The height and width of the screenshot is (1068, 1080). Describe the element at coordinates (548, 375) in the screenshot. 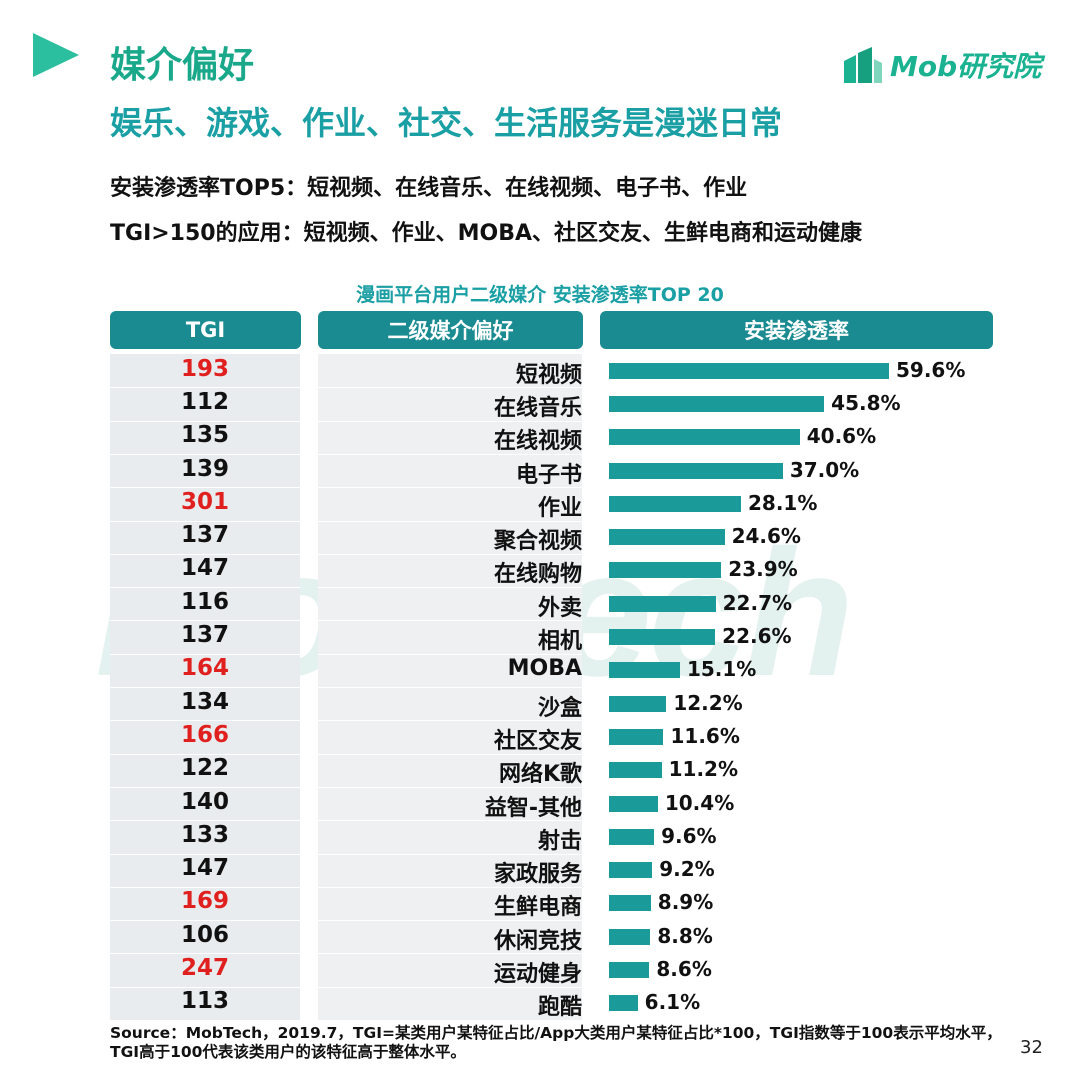

I see `category-label: 短视频` at that location.